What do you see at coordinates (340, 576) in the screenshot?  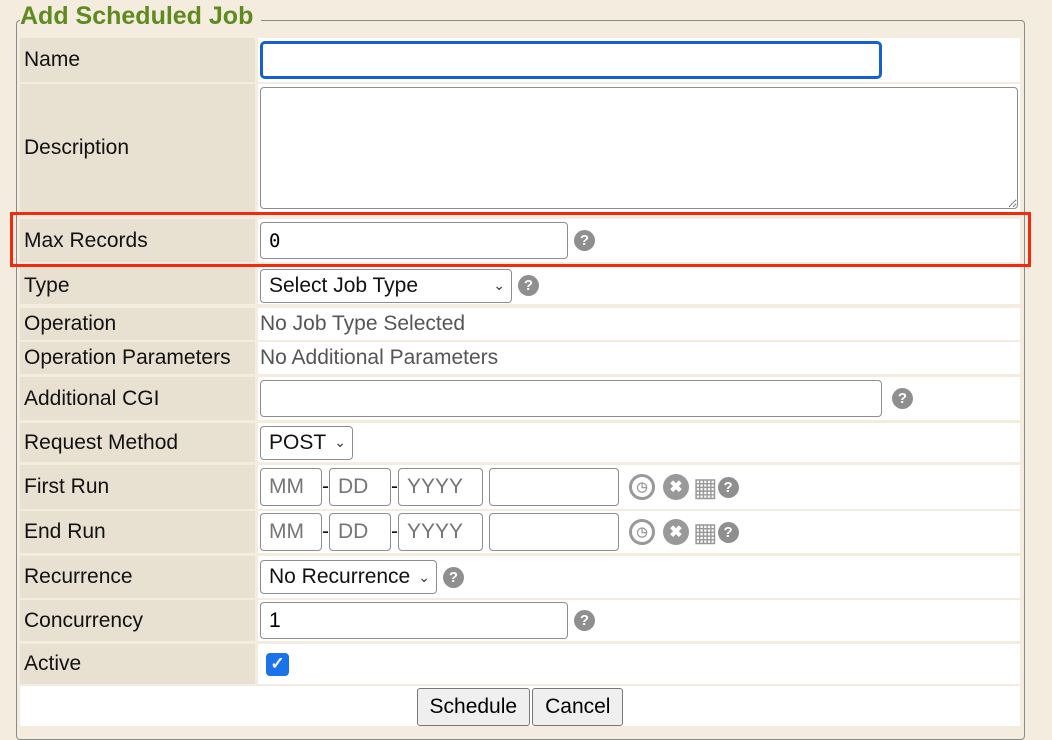 I see `recurrence-selected: No Recurrence` at bounding box center [340, 576].